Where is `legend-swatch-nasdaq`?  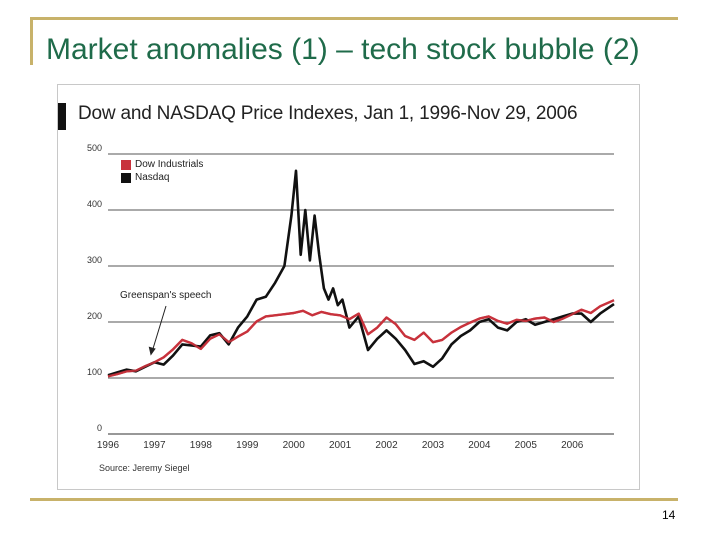
legend-swatch-nasdaq is located at coordinates (126, 177).